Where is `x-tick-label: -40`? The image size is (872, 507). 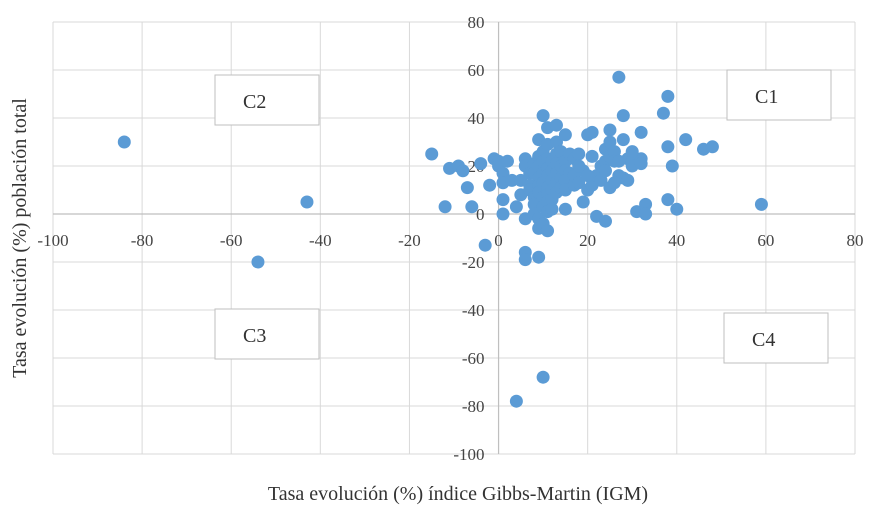 x-tick-label: -40 is located at coordinates (320, 240).